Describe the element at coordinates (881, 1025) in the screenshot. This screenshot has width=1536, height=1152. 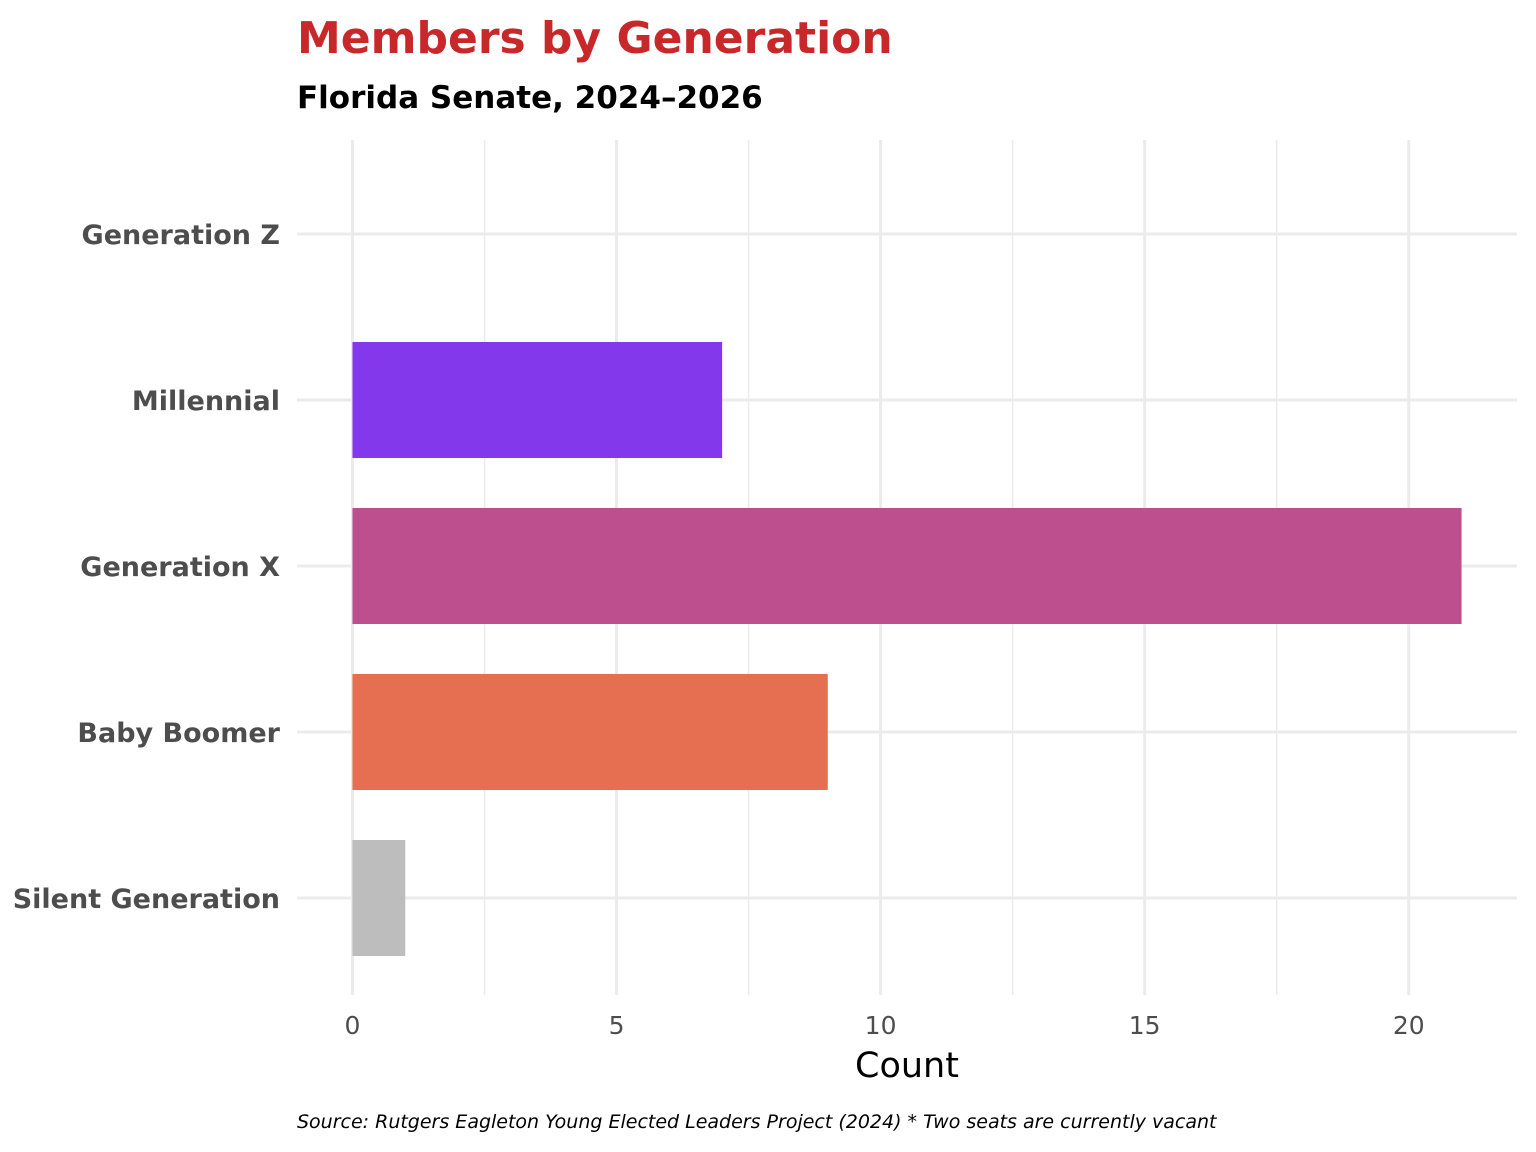
I see `x-tick-label: 10` at that location.